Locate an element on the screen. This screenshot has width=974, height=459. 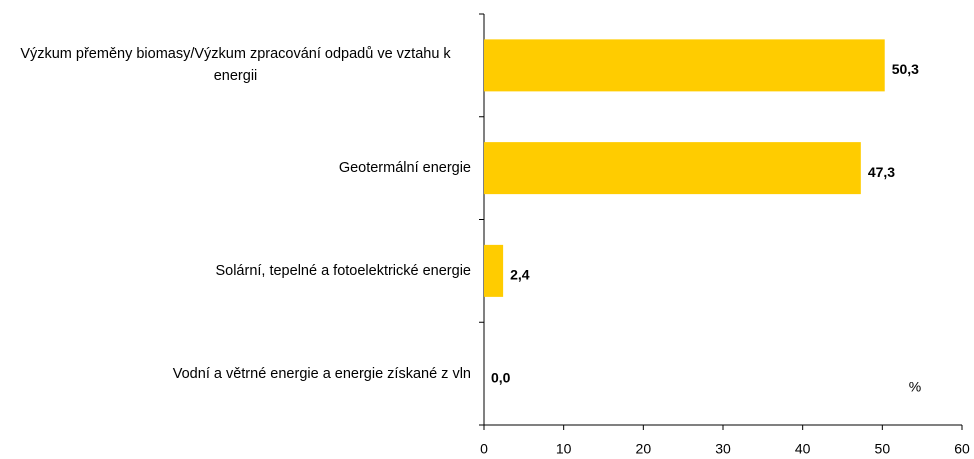
value-label: 47,3 is located at coordinates (881, 172).